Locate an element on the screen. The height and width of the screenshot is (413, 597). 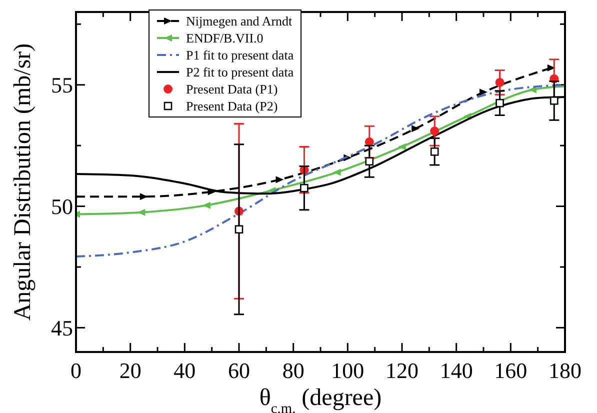
legend-label: P2 fit to present data is located at coordinates (240, 72).